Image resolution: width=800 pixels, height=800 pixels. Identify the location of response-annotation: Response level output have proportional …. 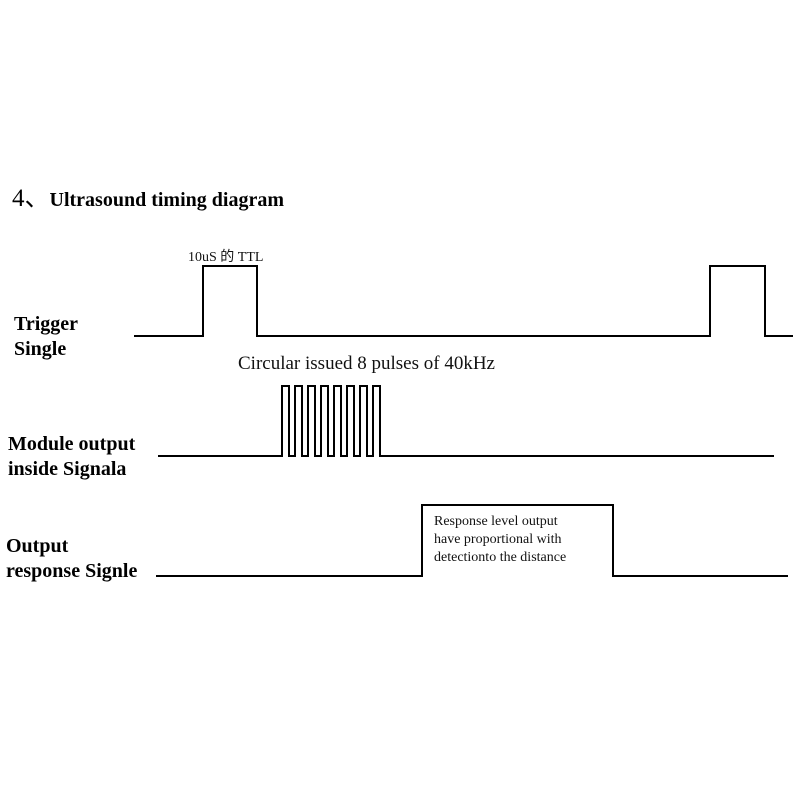
(500, 540).